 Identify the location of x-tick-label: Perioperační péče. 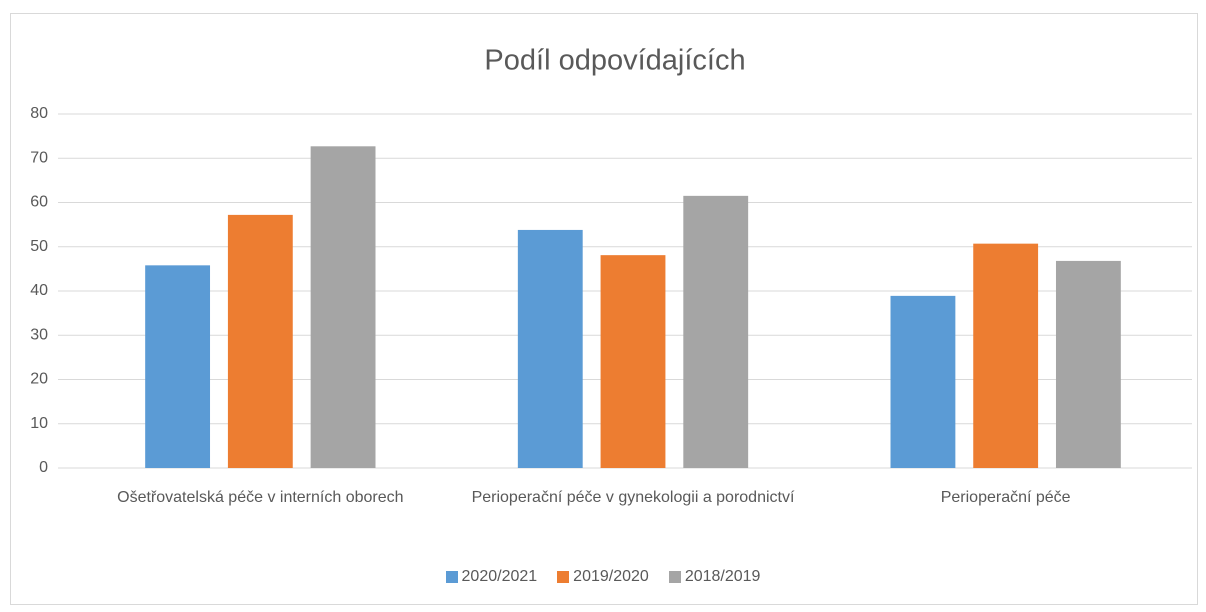
(1005, 497).